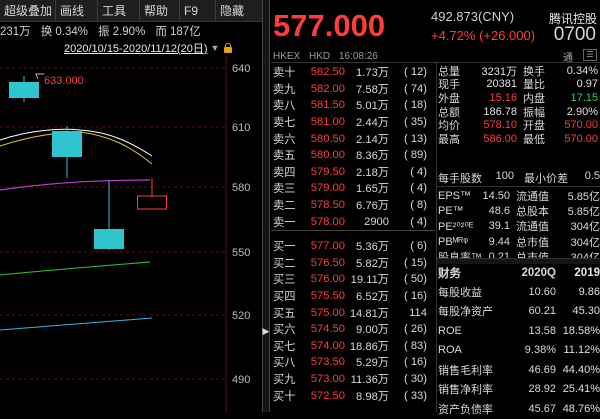  What do you see at coordinates (284, 247) in the screenshot?
I see `level-label: 买一` at bounding box center [284, 247].